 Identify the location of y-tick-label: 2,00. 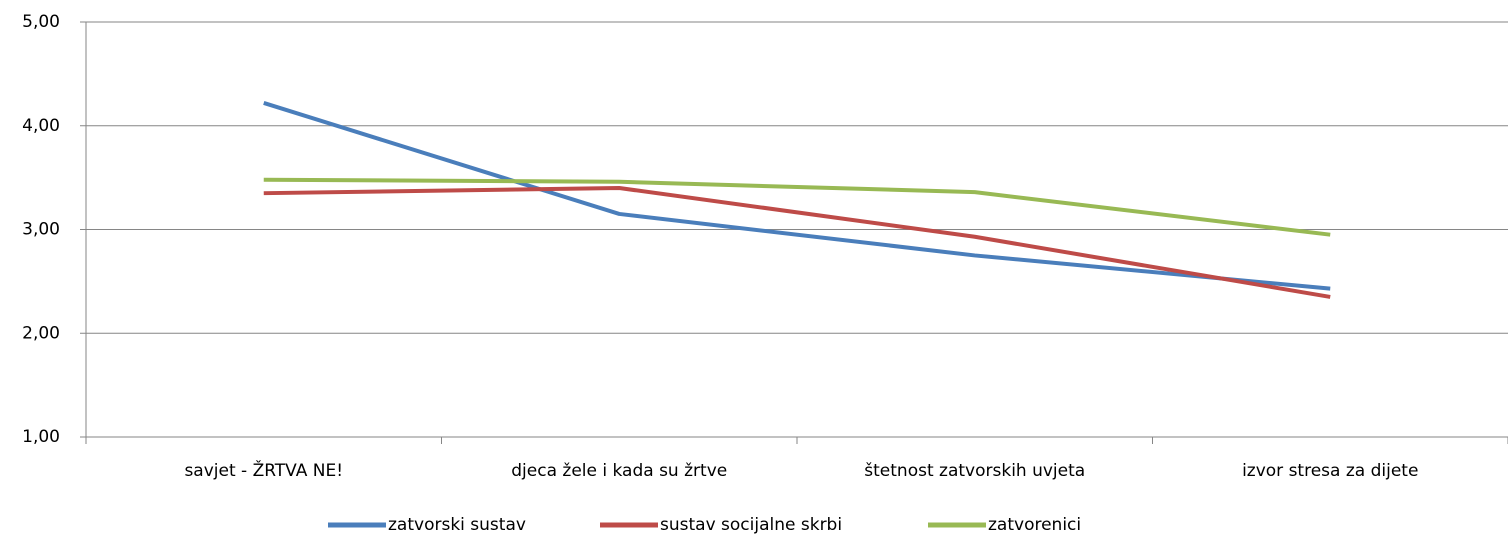
(41, 333).